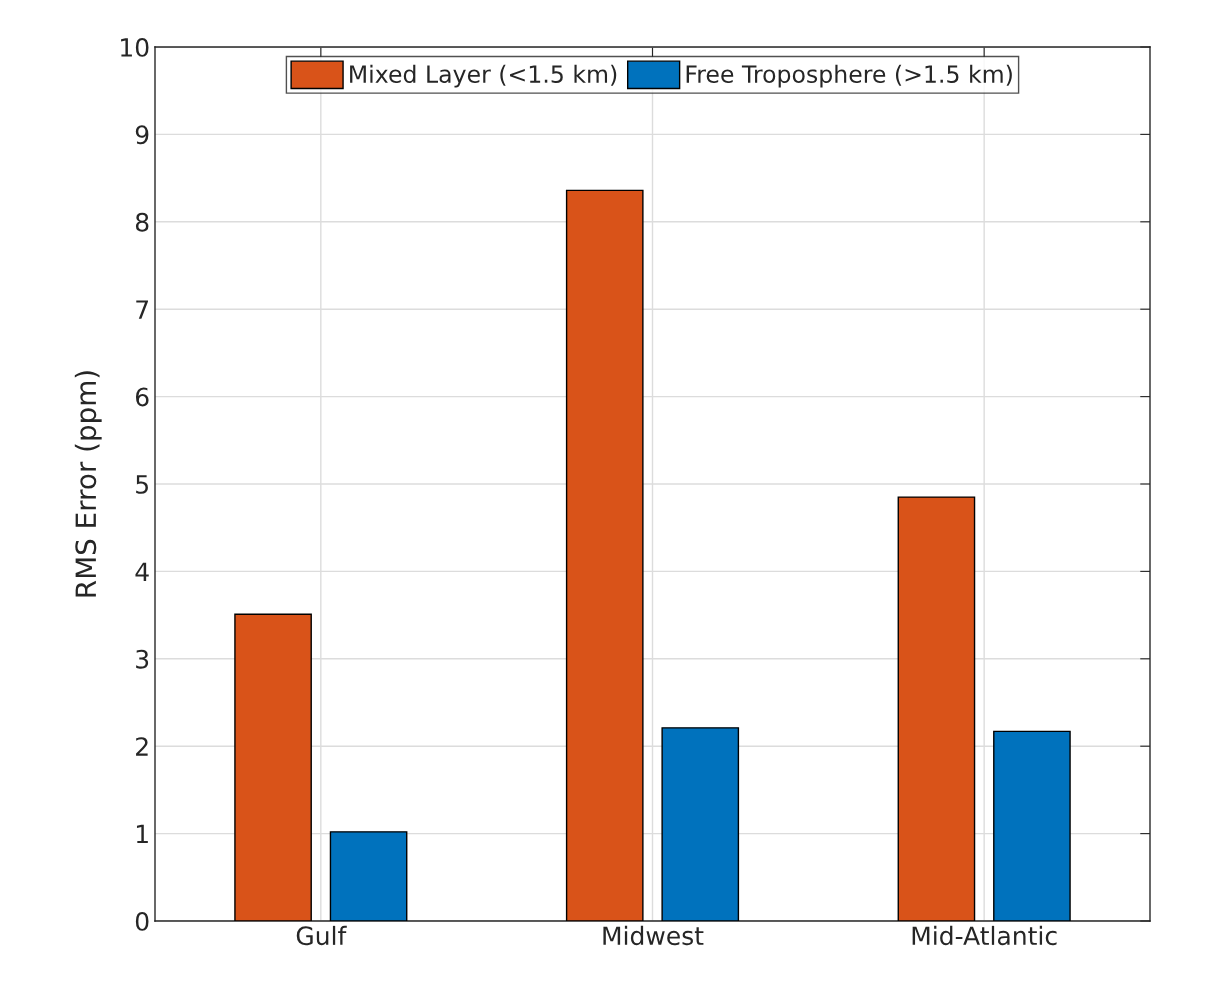 The height and width of the screenshot is (1002, 1216). Describe the element at coordinates (321, 935) in the screenshot. I see `x-tick-label: Gulf` at that location.